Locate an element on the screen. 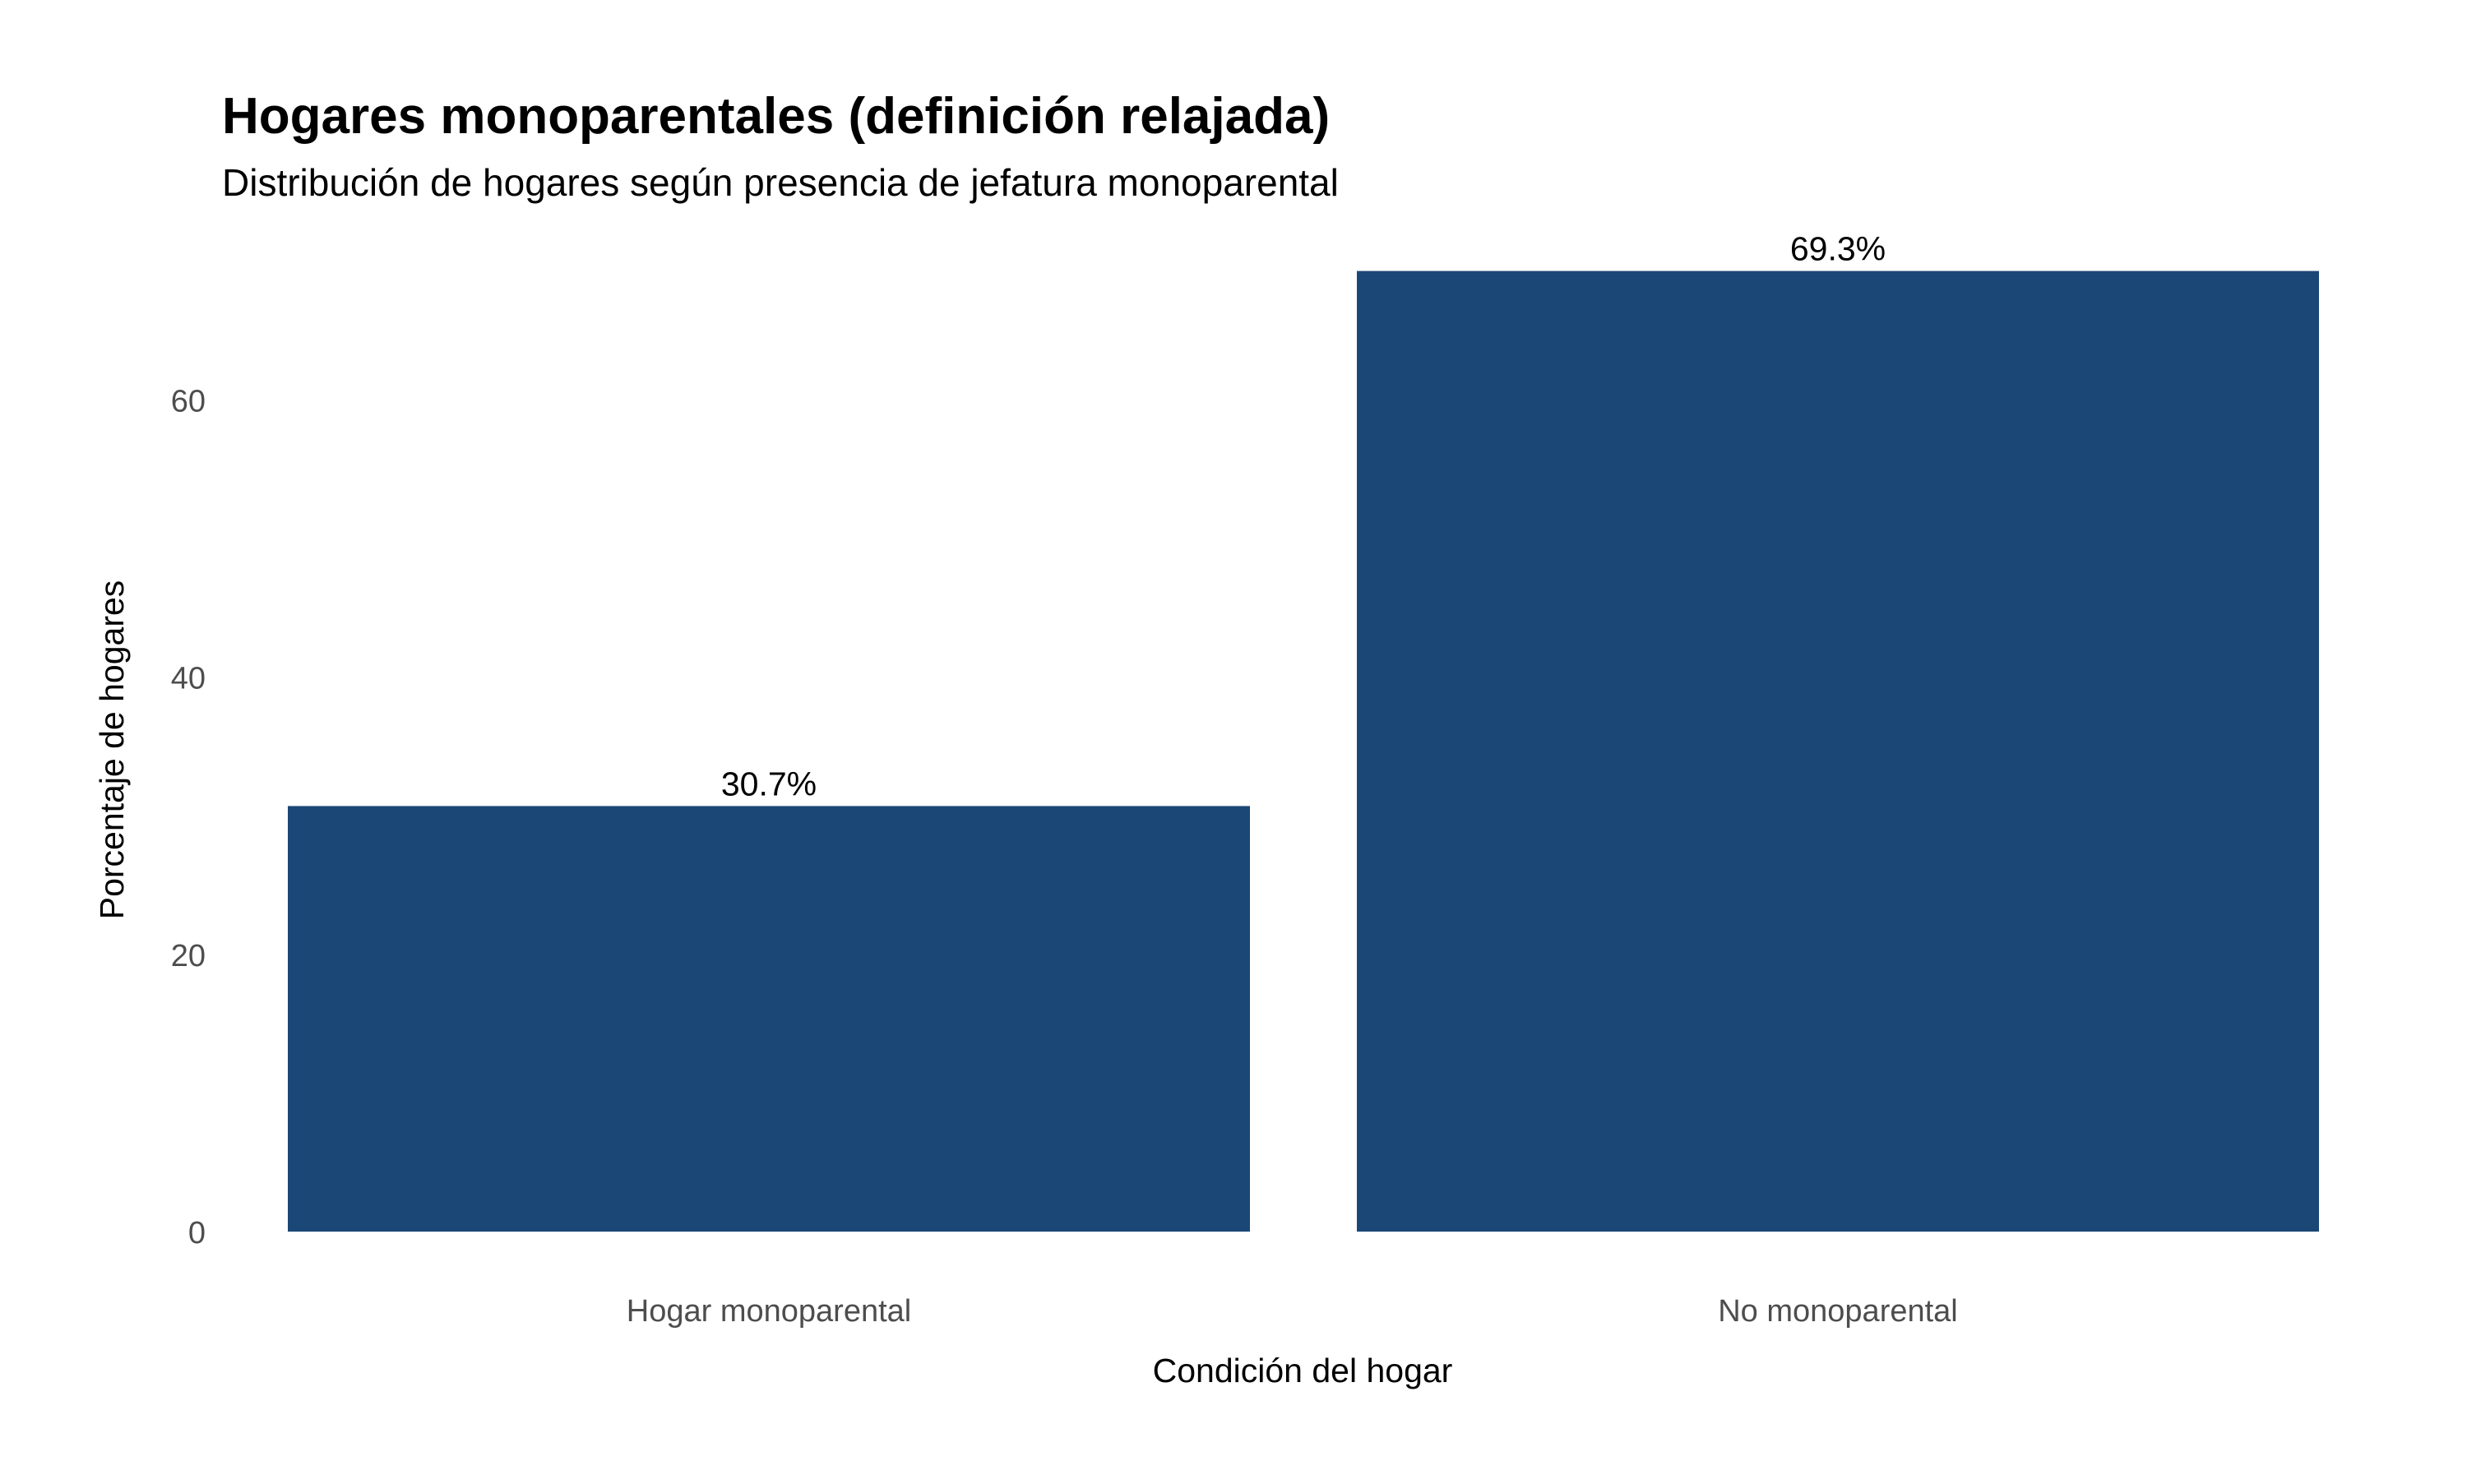 The height and width of the screenshot is (1484, 2467). x-tick-label: No monoparental is located at coordinates (1838, 1312).